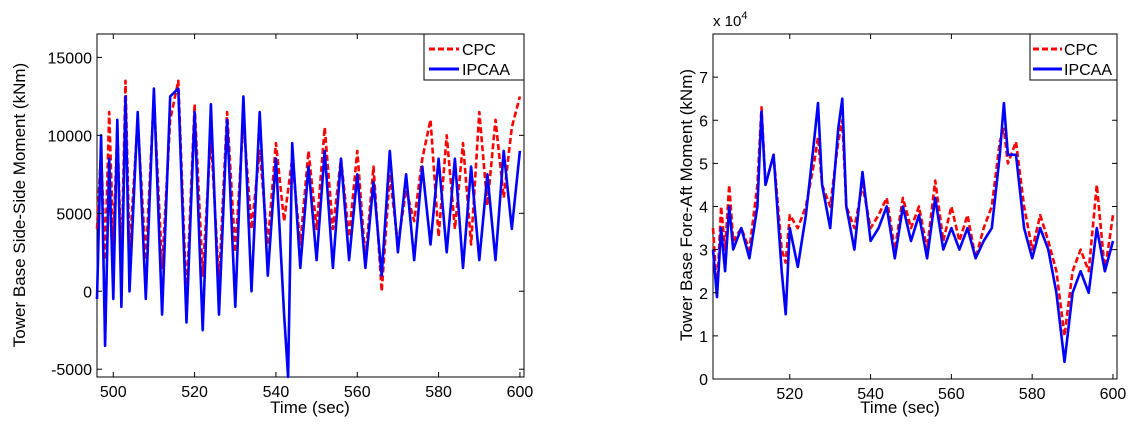  What do you see at coordinates (703, 121) in the screenshot?
I see `y-tick-label: 6` at bounding box center [703, 121].